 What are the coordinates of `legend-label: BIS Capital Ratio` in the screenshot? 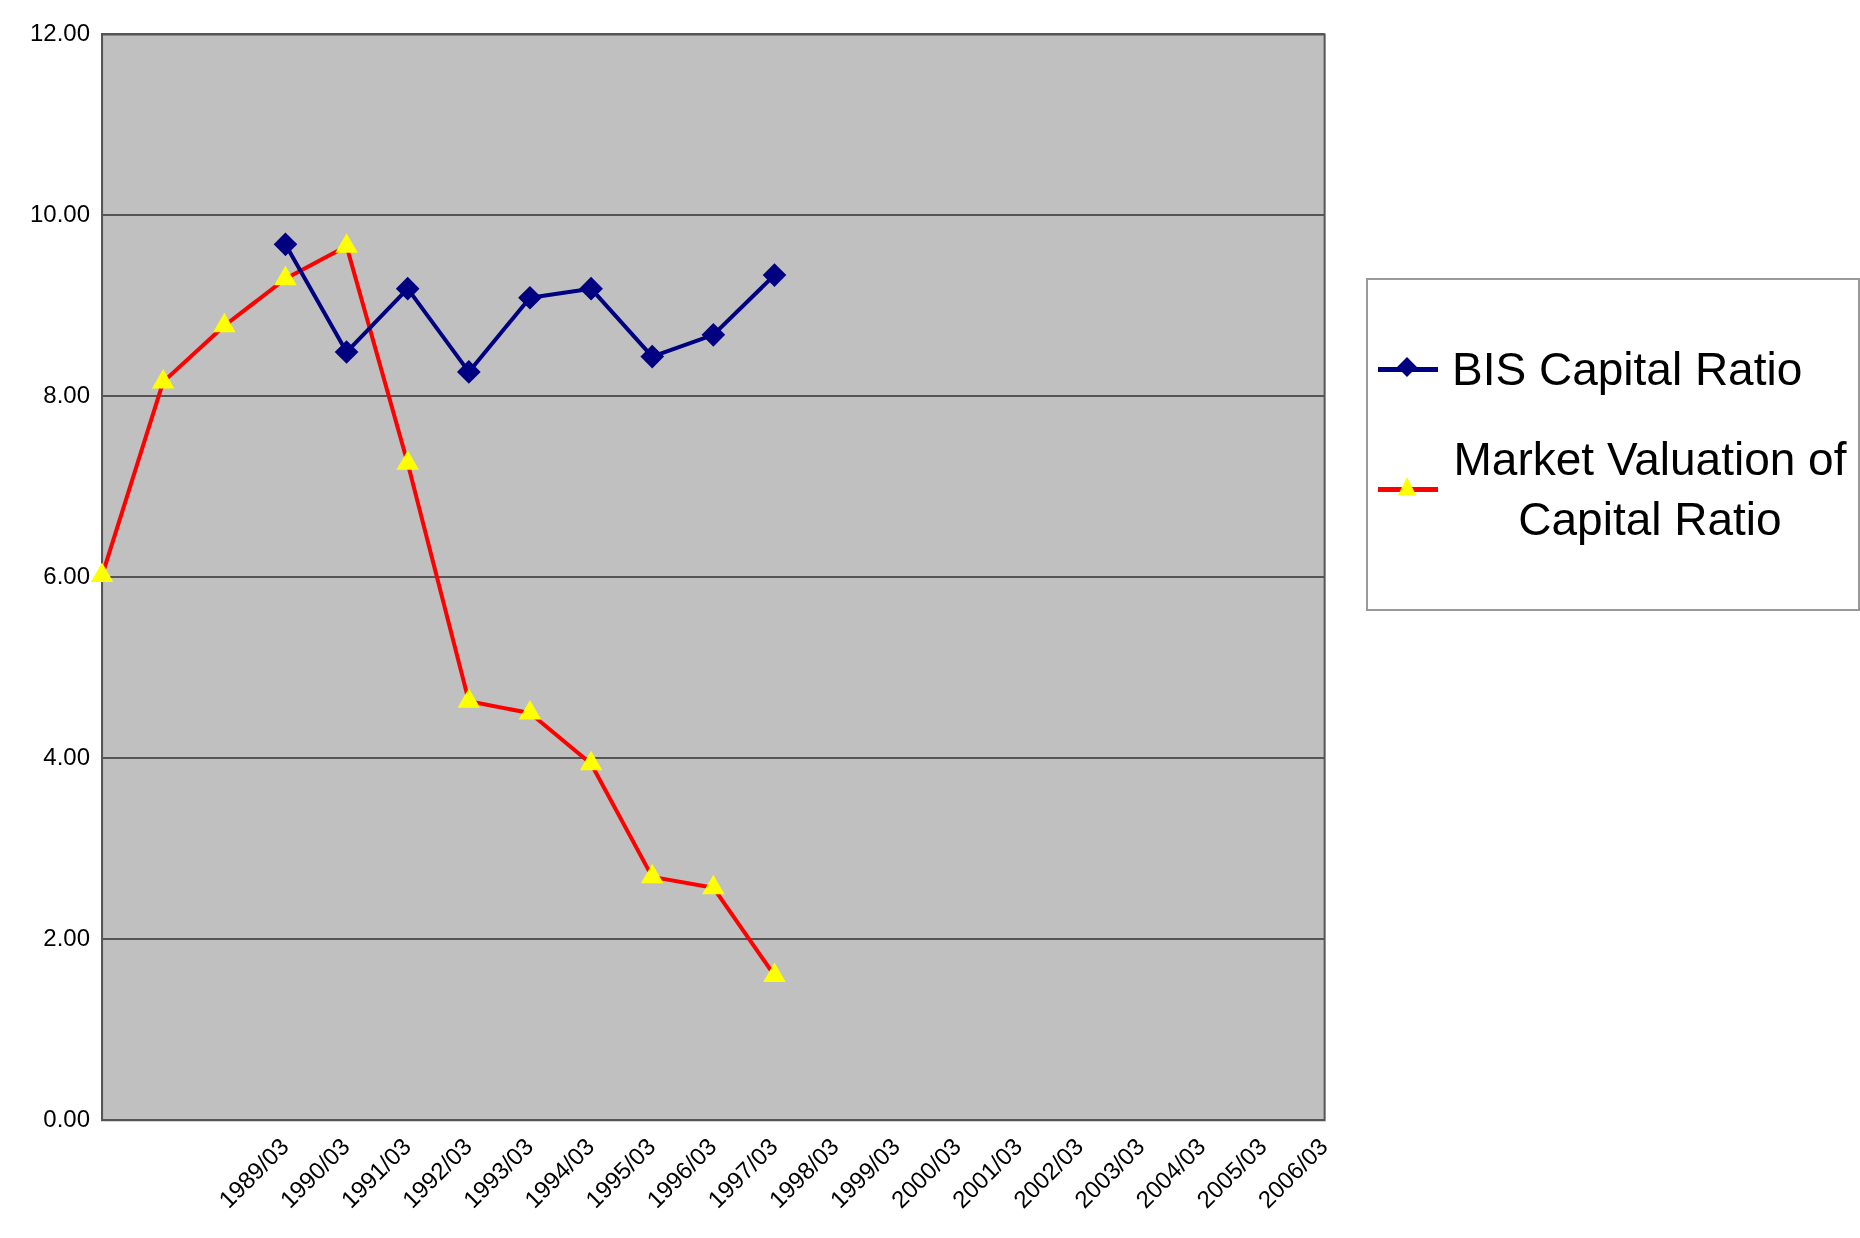 It's located at (1627, 369).